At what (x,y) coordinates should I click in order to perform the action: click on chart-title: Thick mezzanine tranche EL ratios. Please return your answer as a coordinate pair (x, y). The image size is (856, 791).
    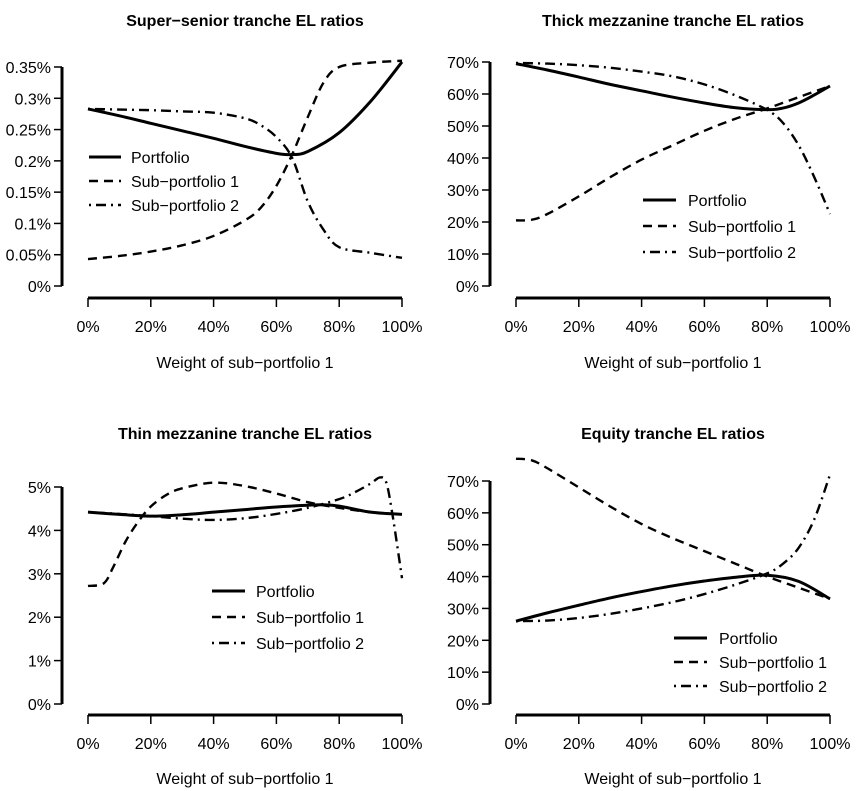
    Looking at the image, I should click on (673, 21).